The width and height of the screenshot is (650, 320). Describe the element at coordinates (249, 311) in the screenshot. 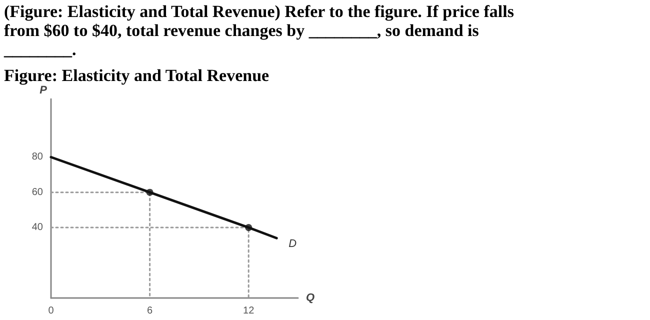

I see `x-tick-label: 12` at that location.